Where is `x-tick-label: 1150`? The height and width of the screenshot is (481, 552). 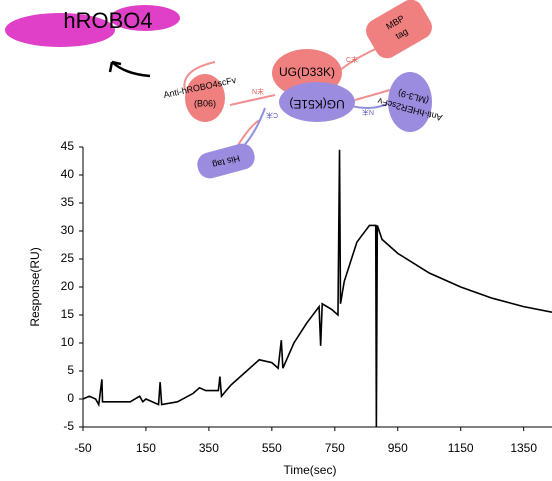
x-tick-label: 1150 is located at coordinates (461, 448).